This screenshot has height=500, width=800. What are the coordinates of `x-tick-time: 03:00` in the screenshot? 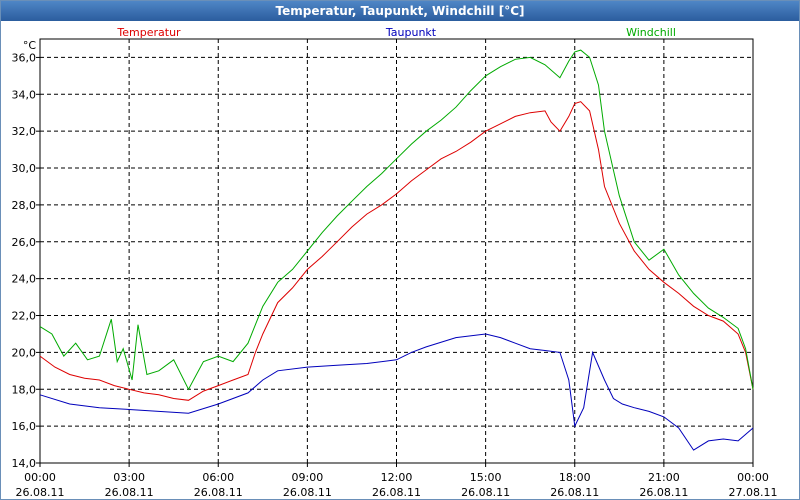 It's located at (129, 477).